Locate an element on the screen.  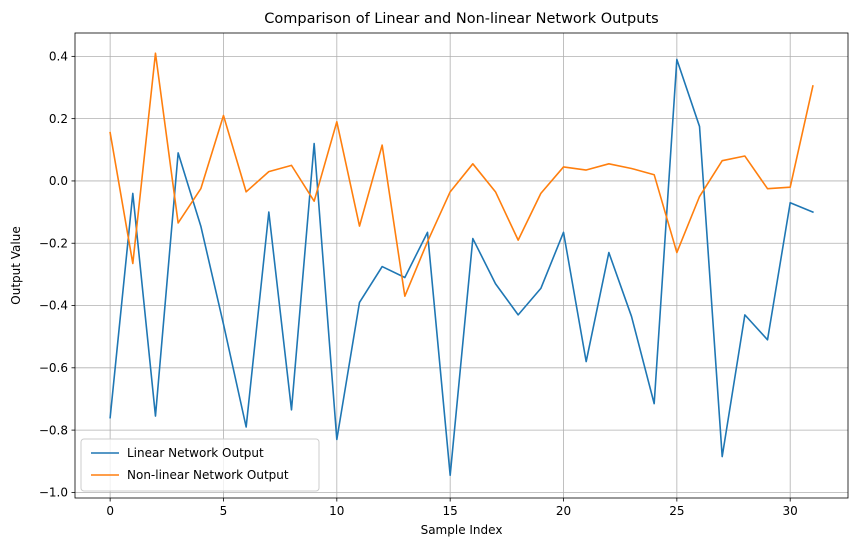
legend-label: Non-linear Network Output is located at coordinates (208, 475).